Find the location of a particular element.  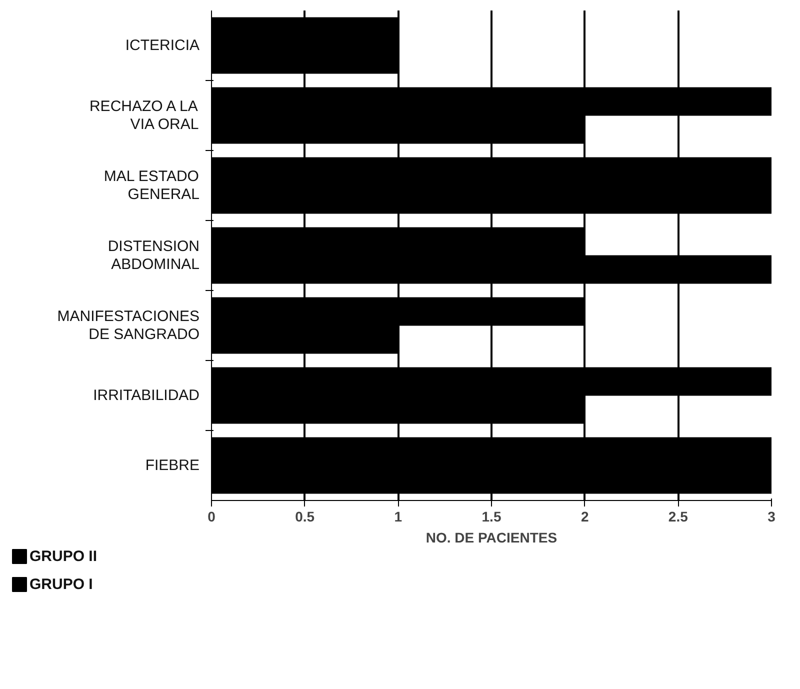

x-axis-title: NO. DE PACIENTES is located at coordinates (492, 538).